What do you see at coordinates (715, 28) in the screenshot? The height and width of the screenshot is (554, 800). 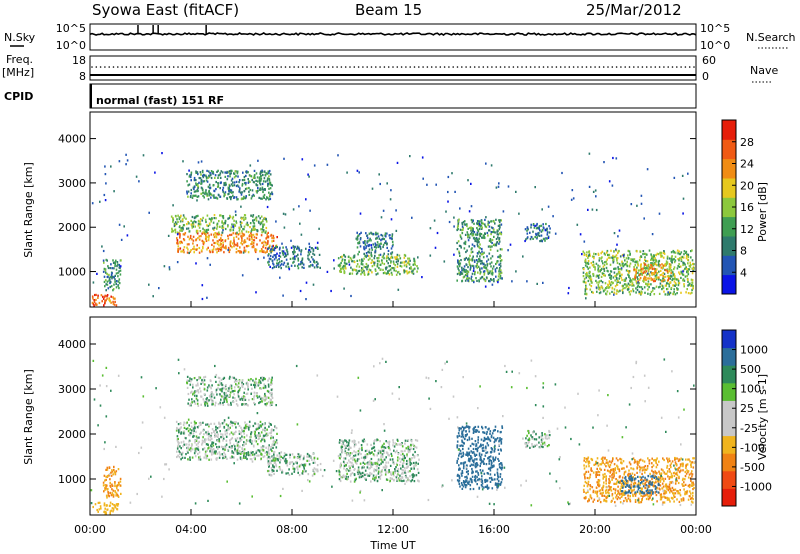 I see `nsearch-tick-top: 10^5` at bounding box center [715, 28].